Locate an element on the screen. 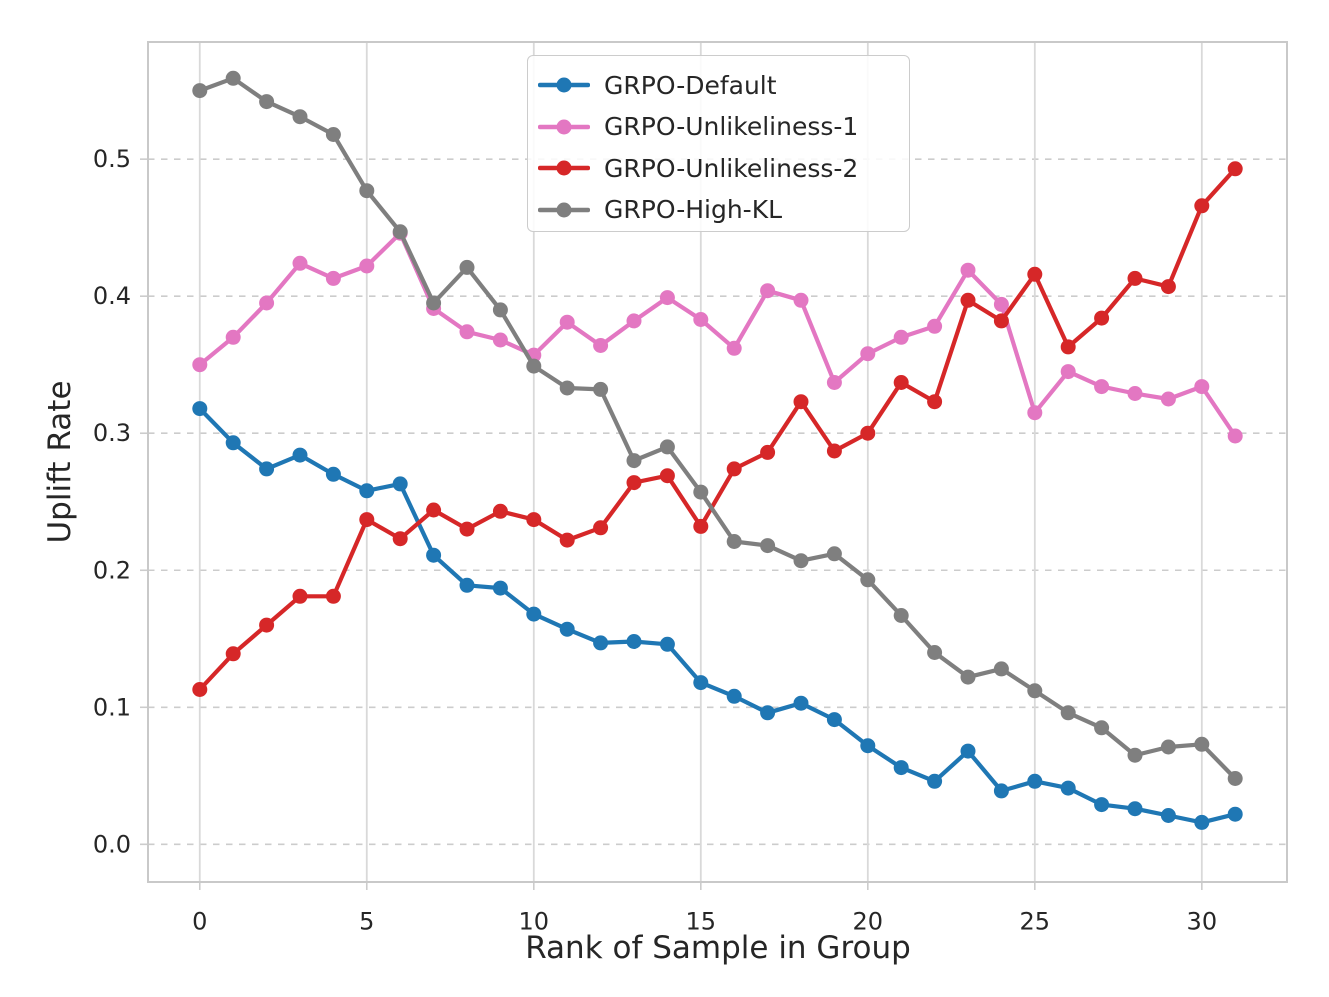  y-axis-label: Uplift Rate is located at coordinates (60, 462).